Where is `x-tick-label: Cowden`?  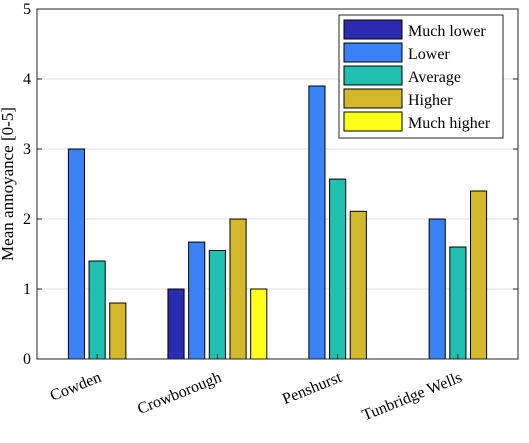
x-tick-label: Cowden is located at coordinates (76, 387).